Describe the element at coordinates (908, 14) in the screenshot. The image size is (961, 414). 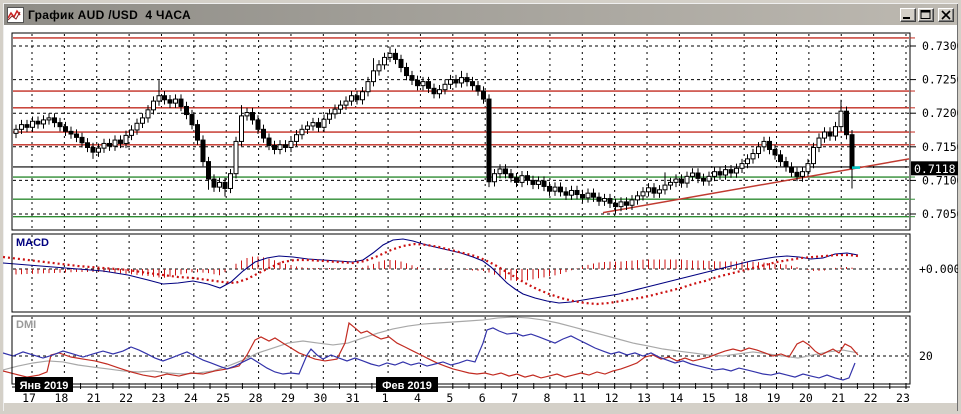
I see `minimize-button` at that location.